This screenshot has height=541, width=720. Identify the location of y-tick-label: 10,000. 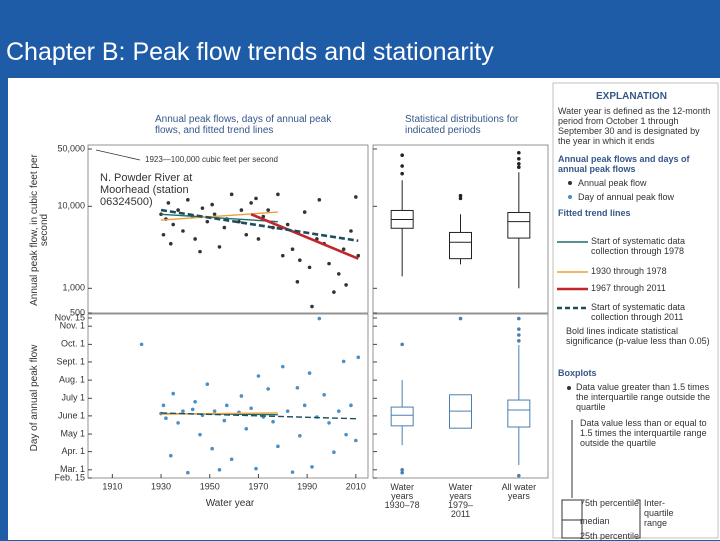
(71, 206).